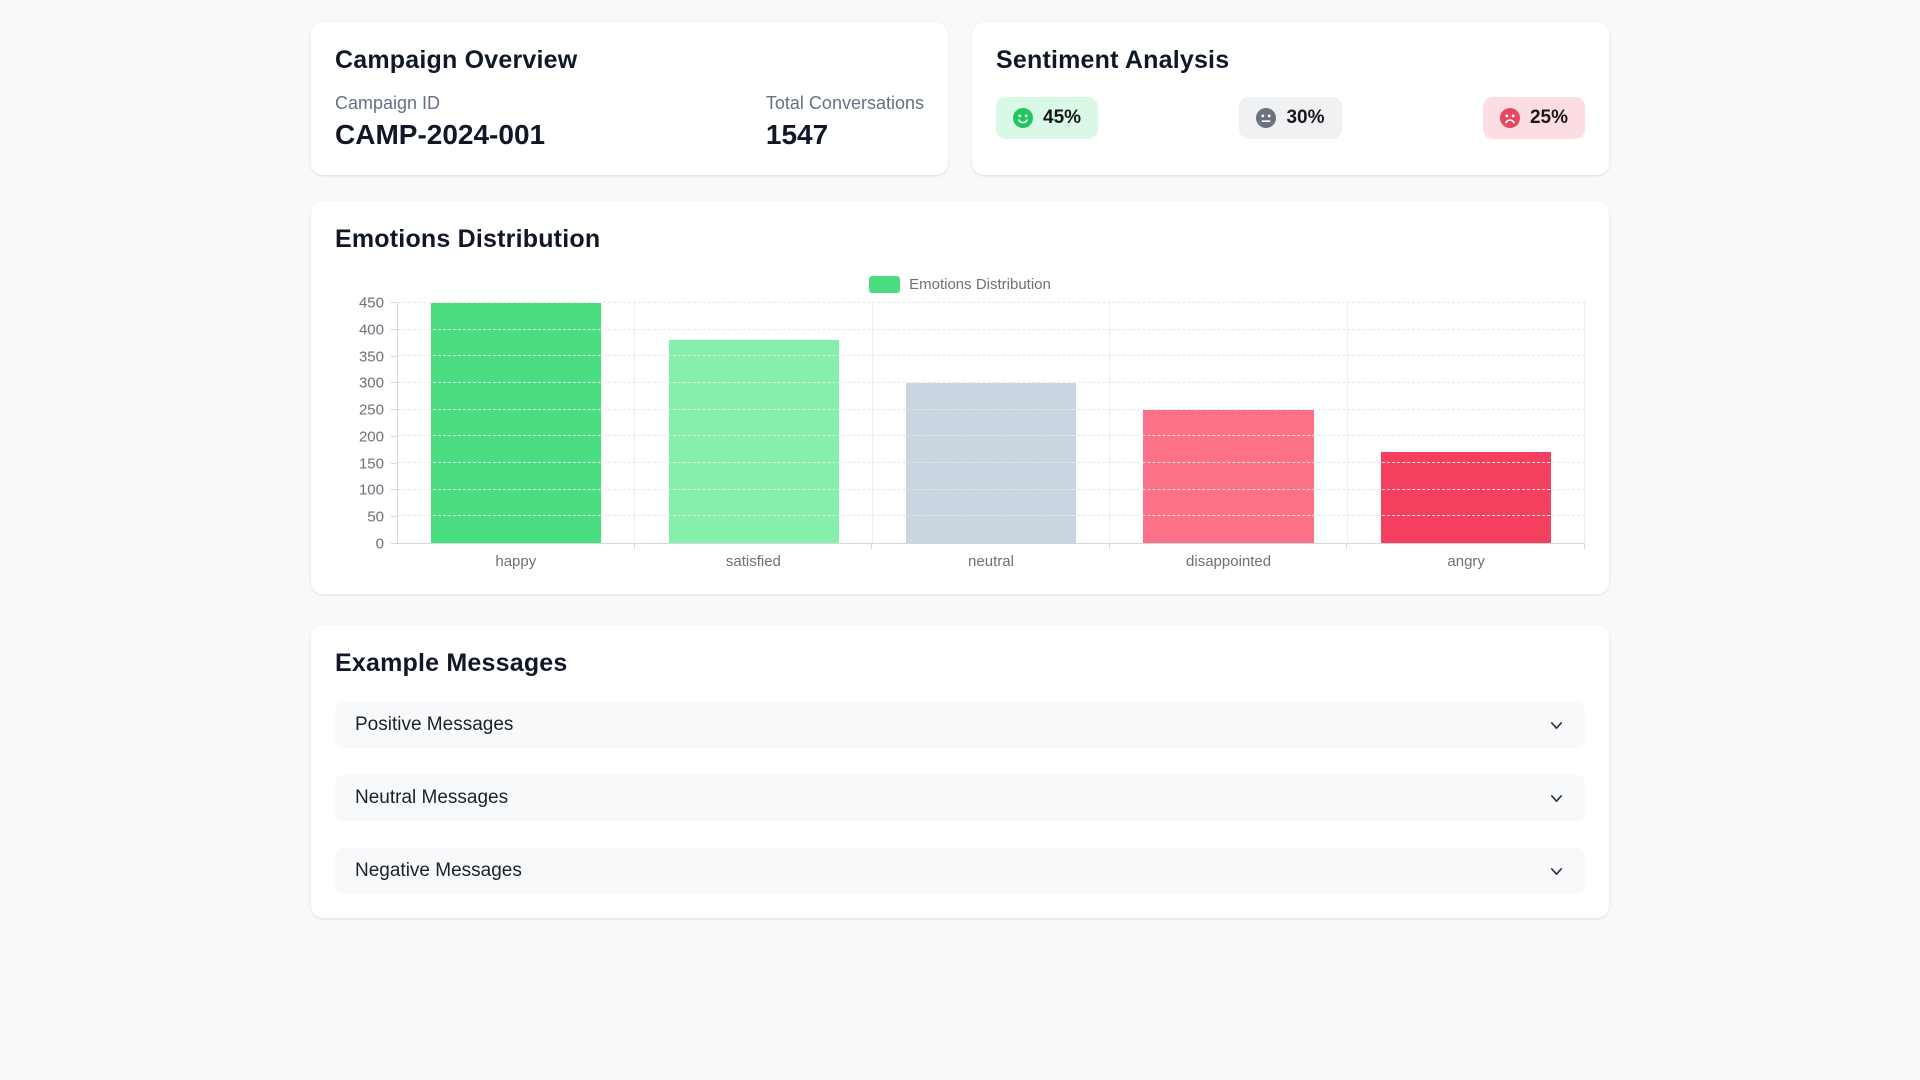 Image resolution: width=1920 pixels, height=1080 pixels. I want to click on y-axis-tick-label: 100, so click(371, 490).